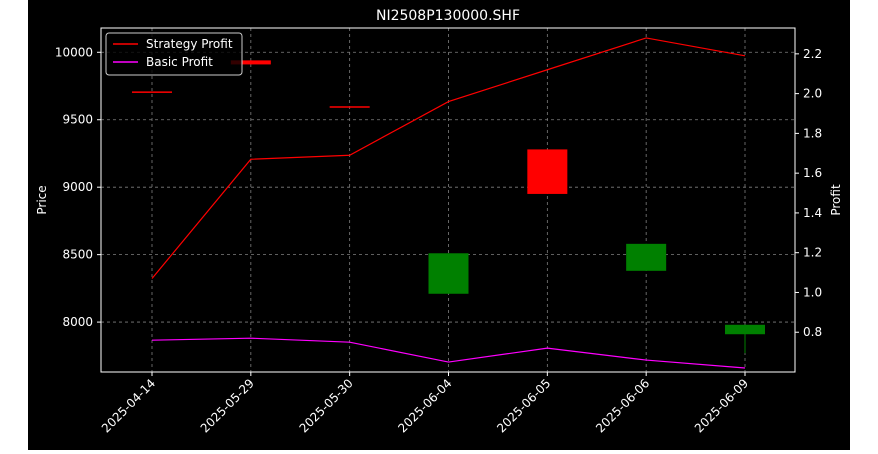 This screenshot has height=454, width=878. Describe the element at coordinates (812, 133) in the screenshot. I see `right-tick-label: 1.8` at that location.